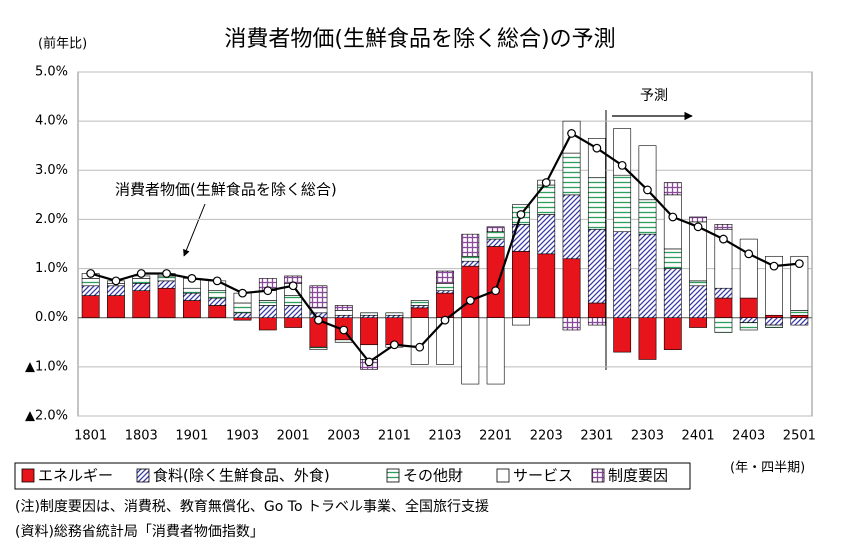 The height and width of the screenshot is (560, 844). I want to click on legend-label: 食料(除く生鮮食品、外食), so click(241, 476).